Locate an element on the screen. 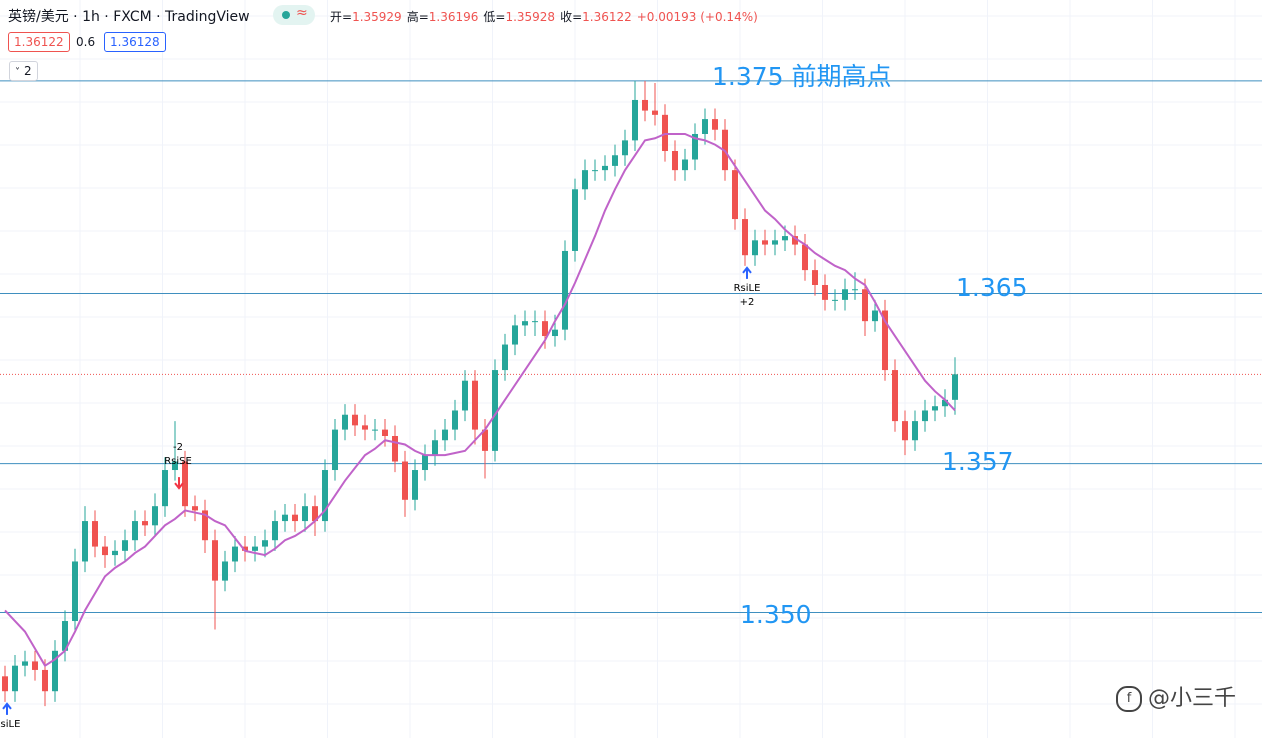  market-status: ≈ is located at coordinates (294, 15).